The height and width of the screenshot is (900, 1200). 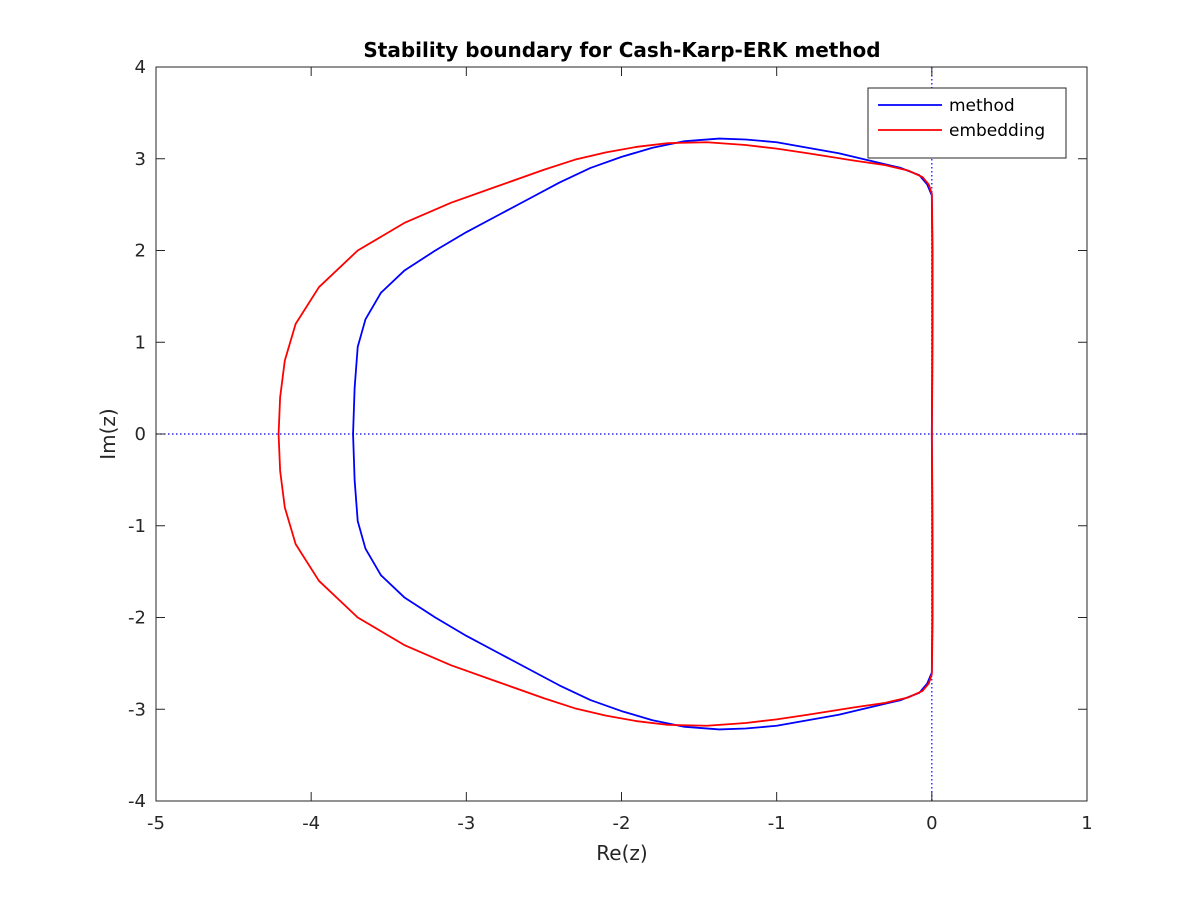 I want to click on y-tick-label: -4, so click(x=137, y=801).